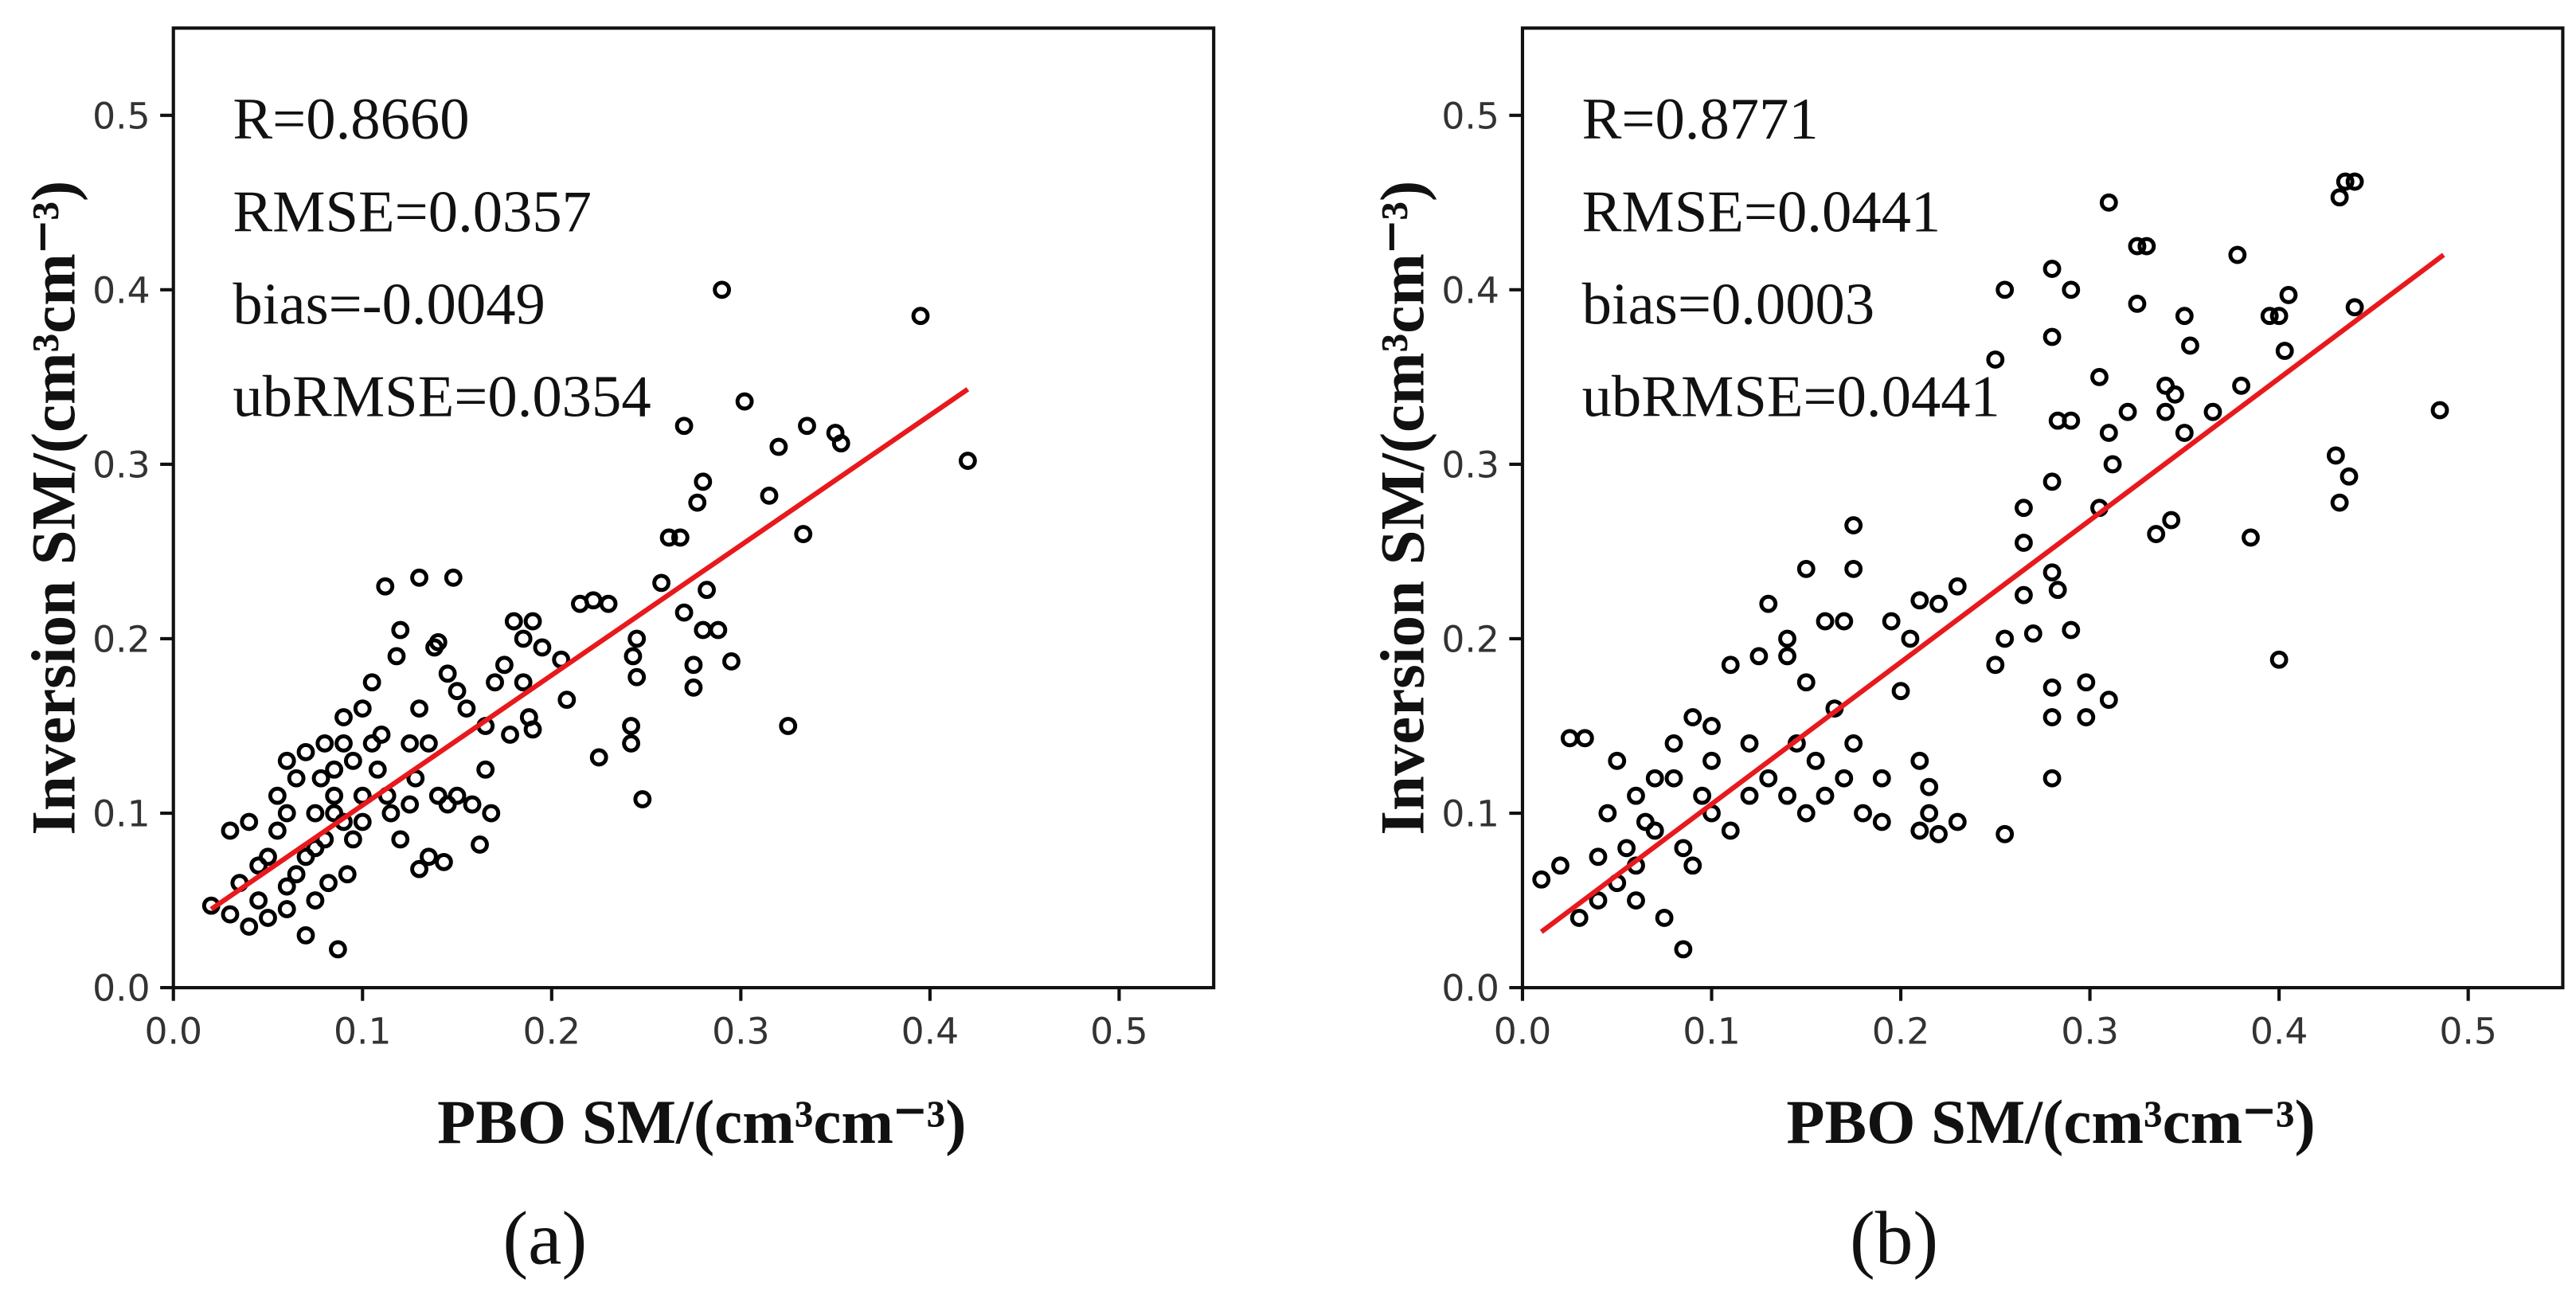 The width and height of the screenshot is (2576, 1299). I want to click on x-tick-label: 0.3, so click(2090, 1032).